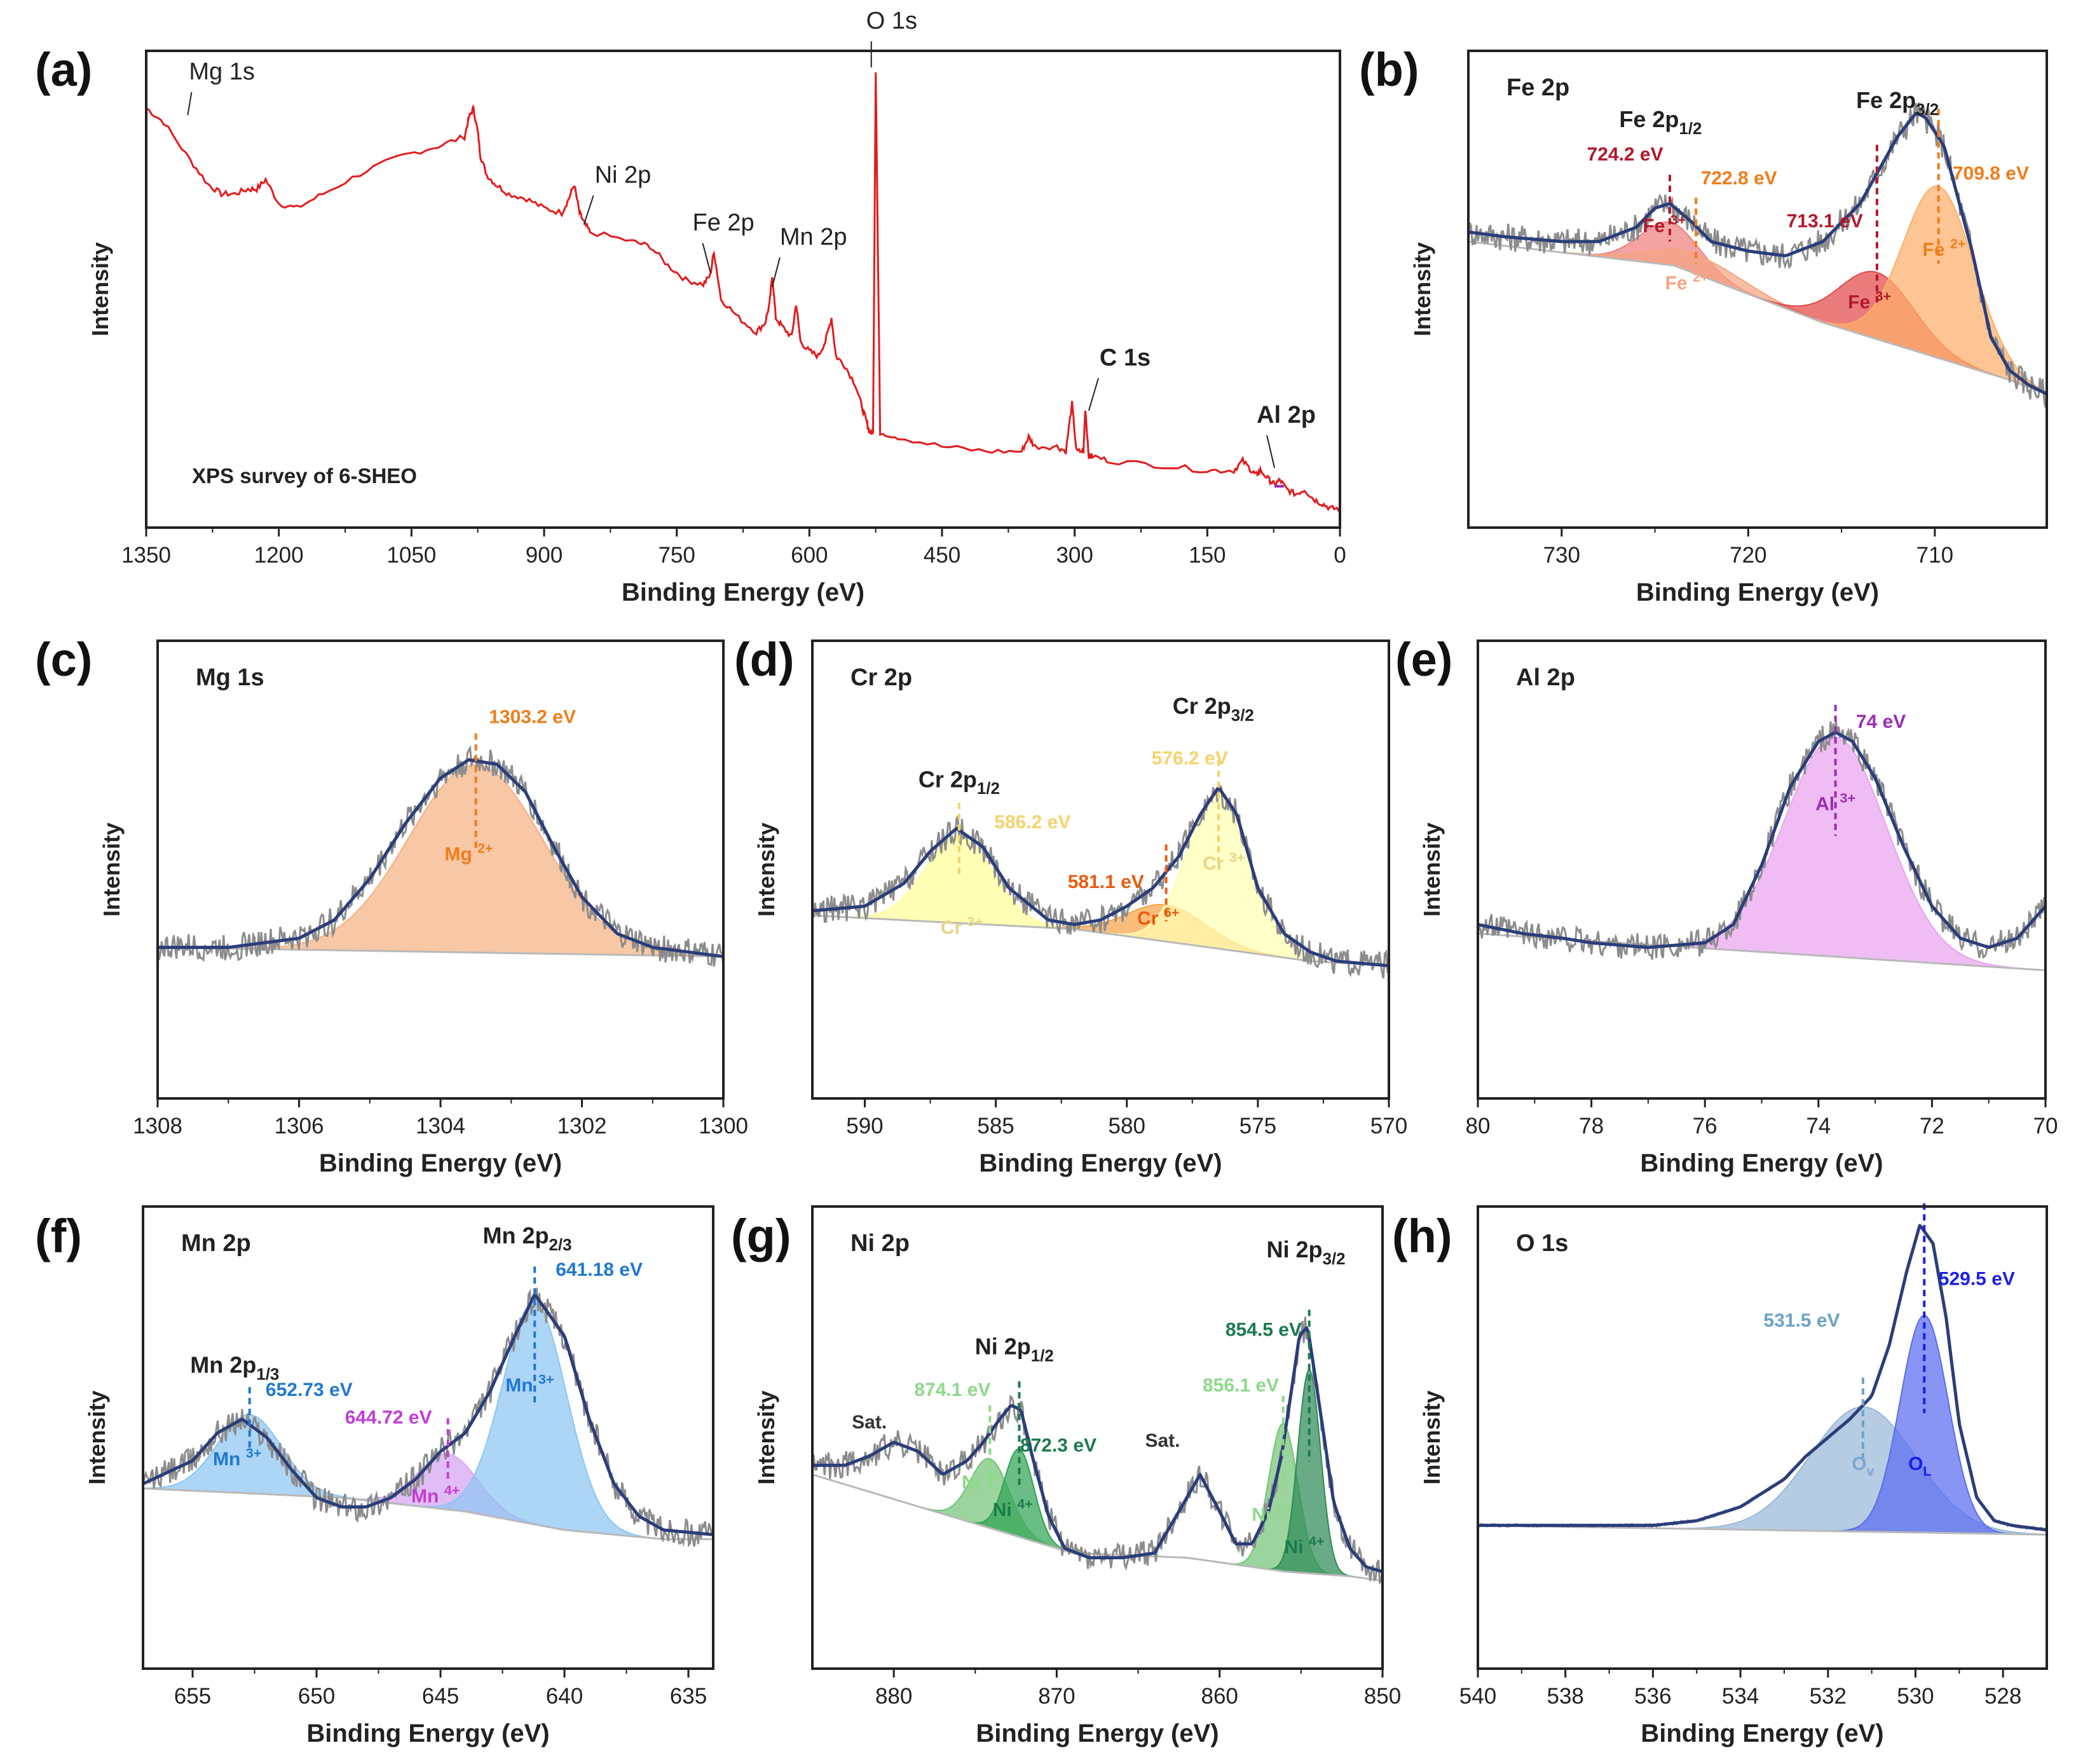 This screenshot has height=1764, width=2090. Describe the element at coordinates (766, 1437) in the screenshot. I see `y-axis-title-g: Intensity` at that location.